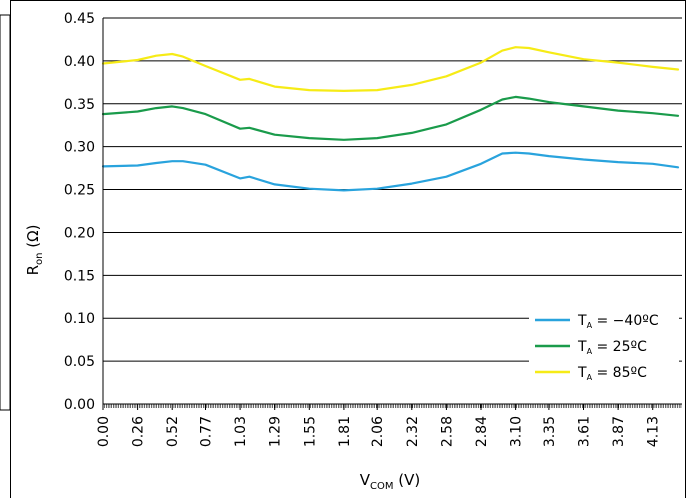  Describe the element at coordinates (585, 431) in the screenshot. I see `x-tick-label: 3.61` at that location.